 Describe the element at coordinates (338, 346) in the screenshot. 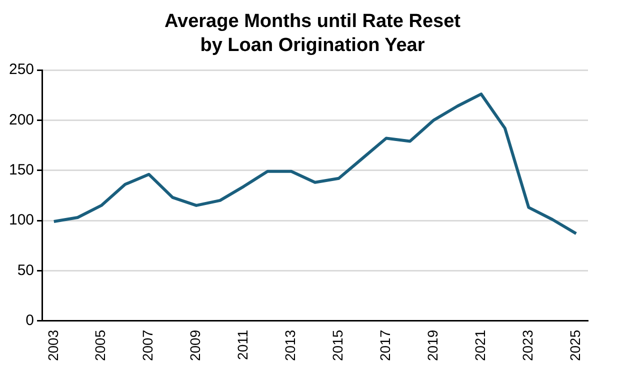

I see `x-tick-label: 2015` at that location.